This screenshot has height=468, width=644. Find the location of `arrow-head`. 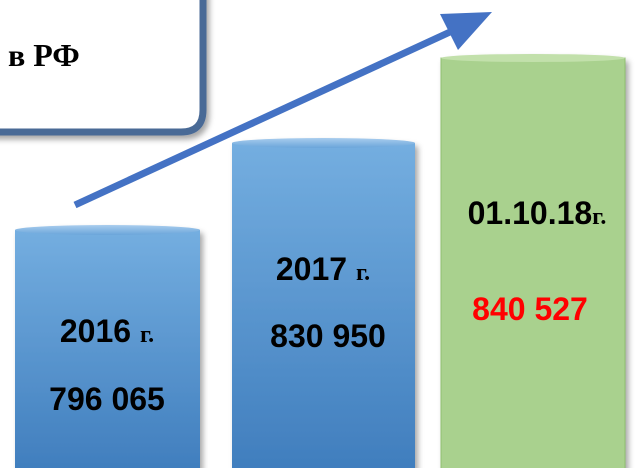

arrow-head is located at coordinates (466, 31).